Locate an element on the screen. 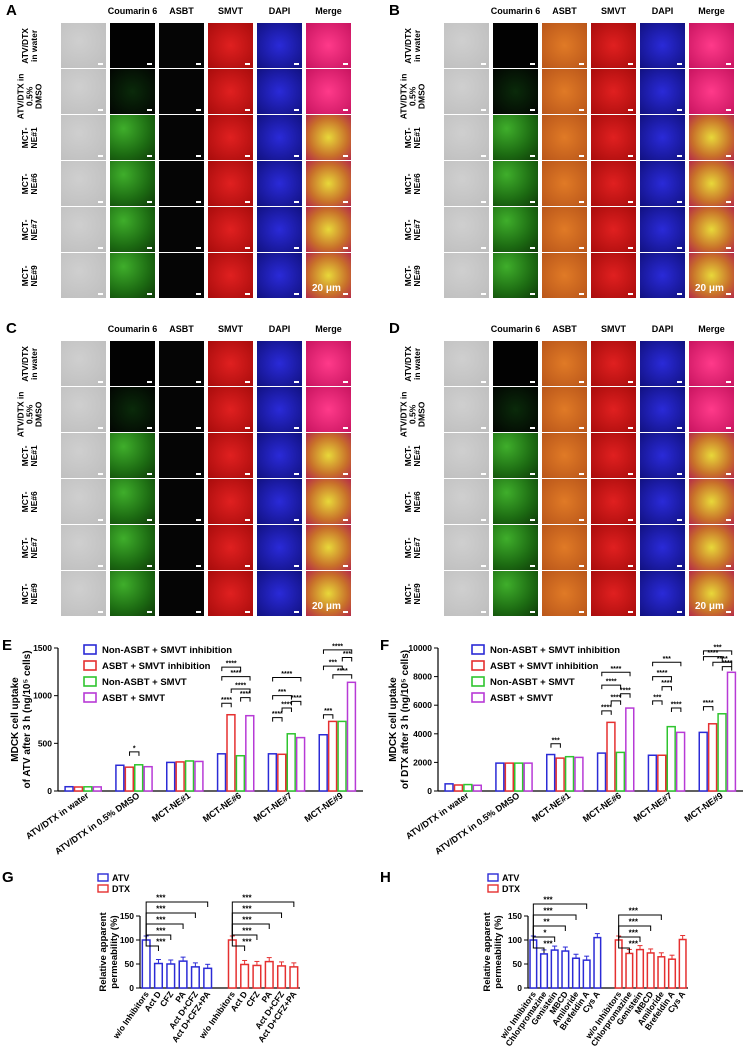 This screenshot has height=1054, width=751. y-tick-label: 4000 is located at coordinates (422, 734).